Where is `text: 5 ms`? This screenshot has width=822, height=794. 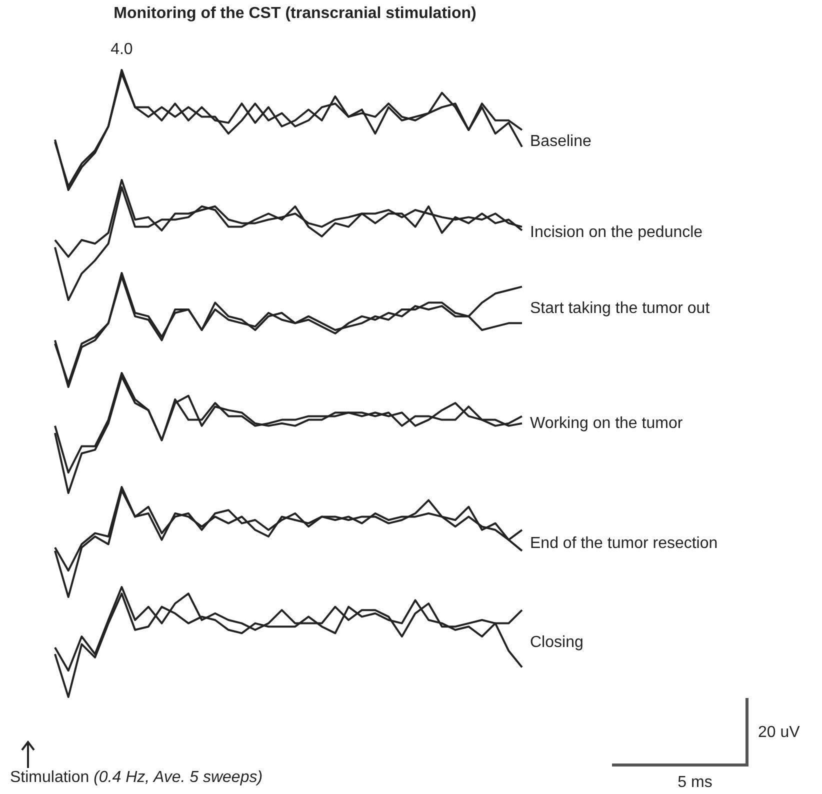
text: 5 ms is located at coordinates (695, 783).